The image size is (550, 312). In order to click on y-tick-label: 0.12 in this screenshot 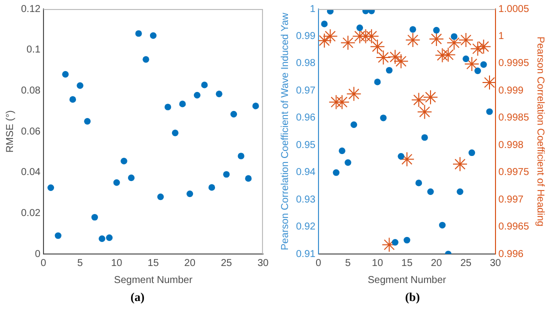, I will do `click(30, 9)`.